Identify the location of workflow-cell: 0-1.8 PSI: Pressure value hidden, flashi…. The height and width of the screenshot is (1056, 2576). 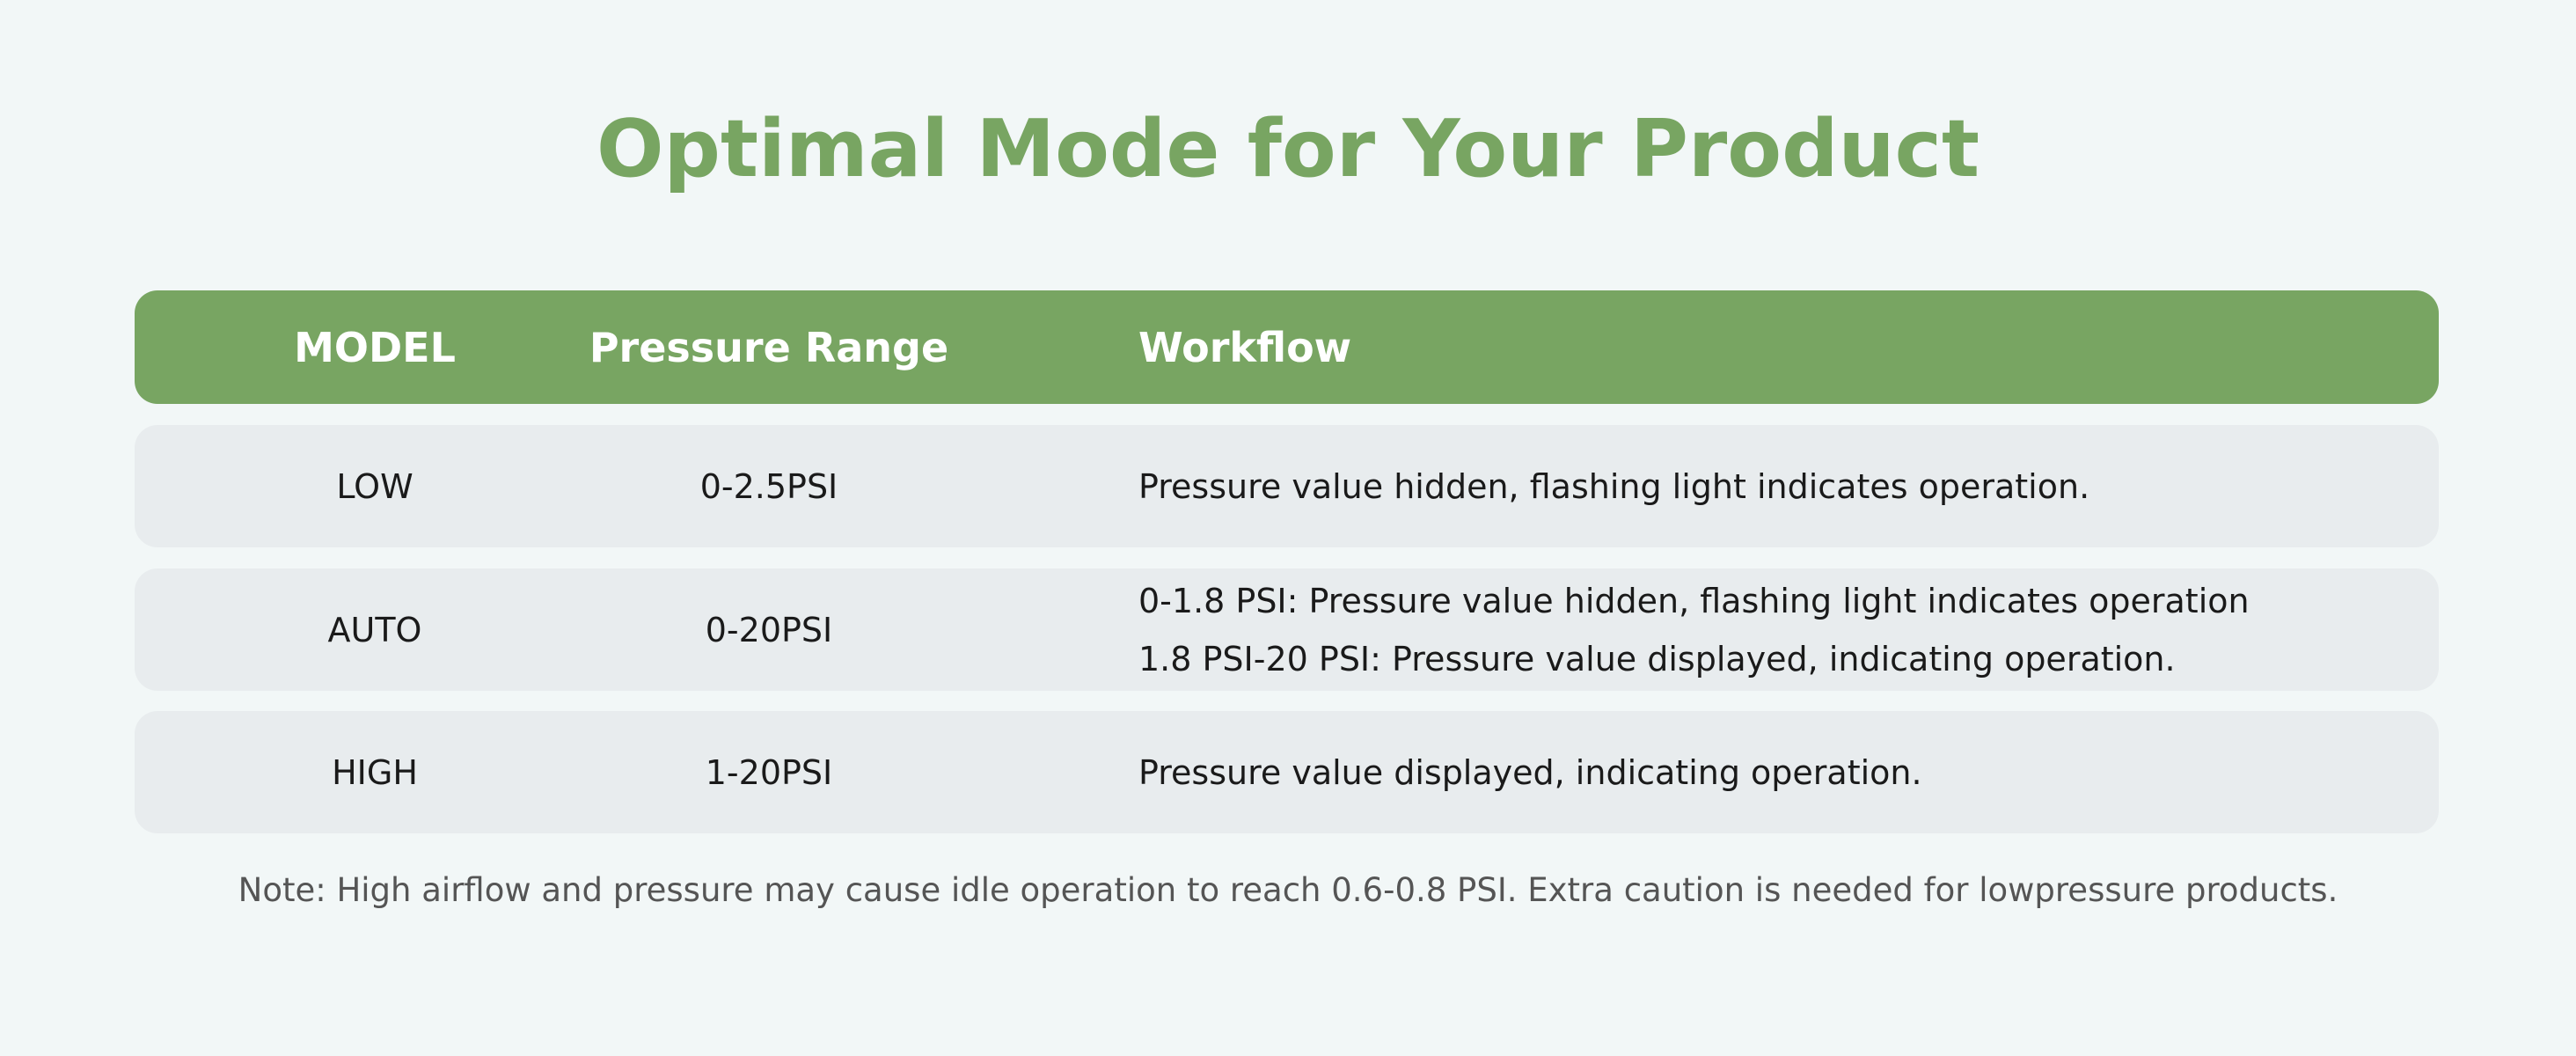
(1776, 629).